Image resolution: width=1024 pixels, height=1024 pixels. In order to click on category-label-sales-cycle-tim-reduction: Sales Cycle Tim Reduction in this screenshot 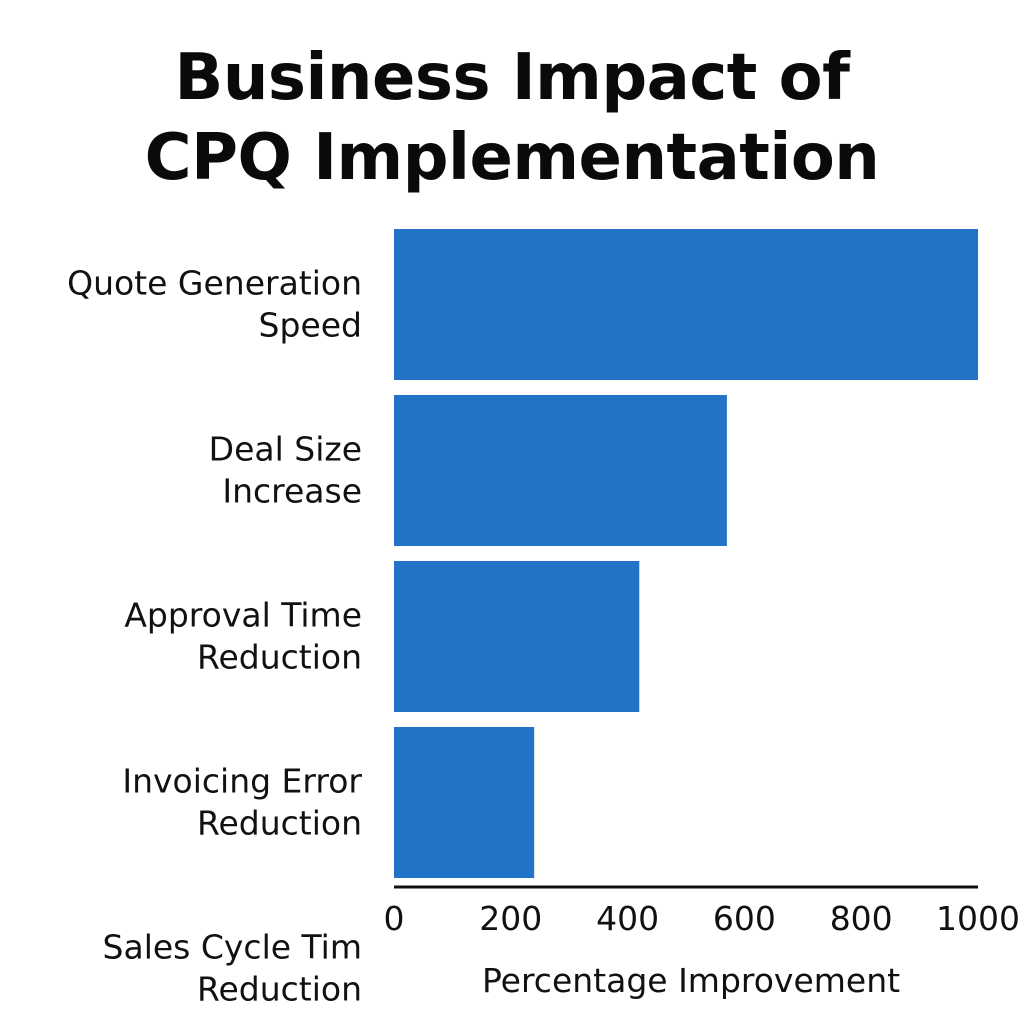, I will do `click(232, 968)`.